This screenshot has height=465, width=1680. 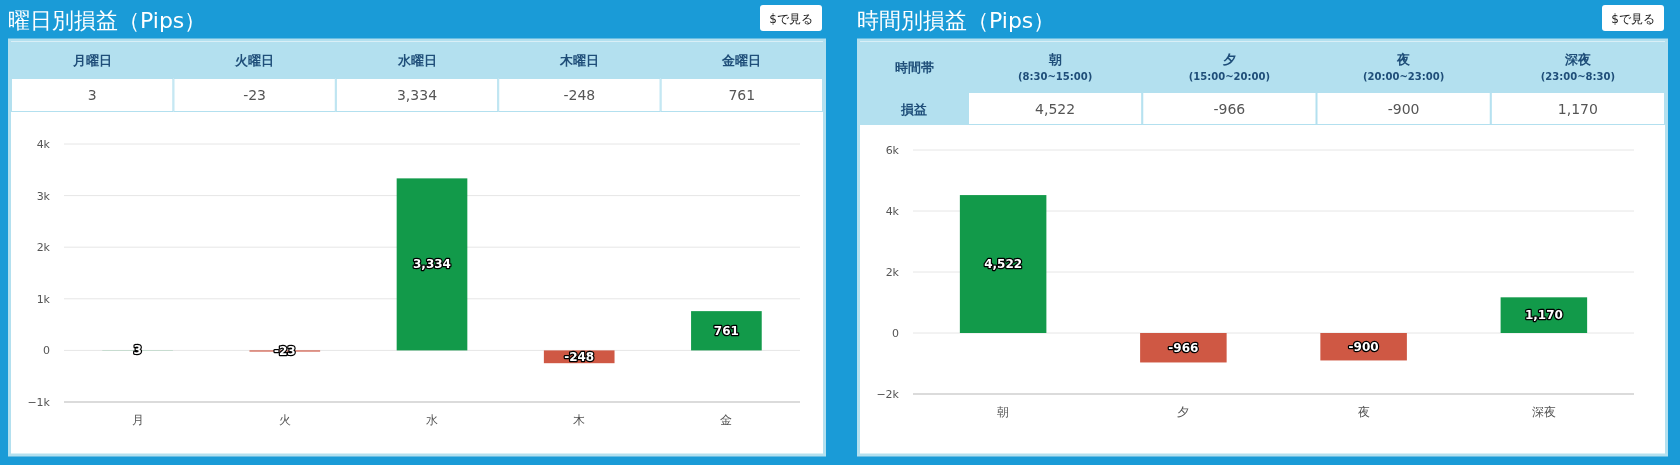 What do you see at coordinates (1404, 59) in the screenshot?
I see `text: 夜` at bounding box center [1404, 59].